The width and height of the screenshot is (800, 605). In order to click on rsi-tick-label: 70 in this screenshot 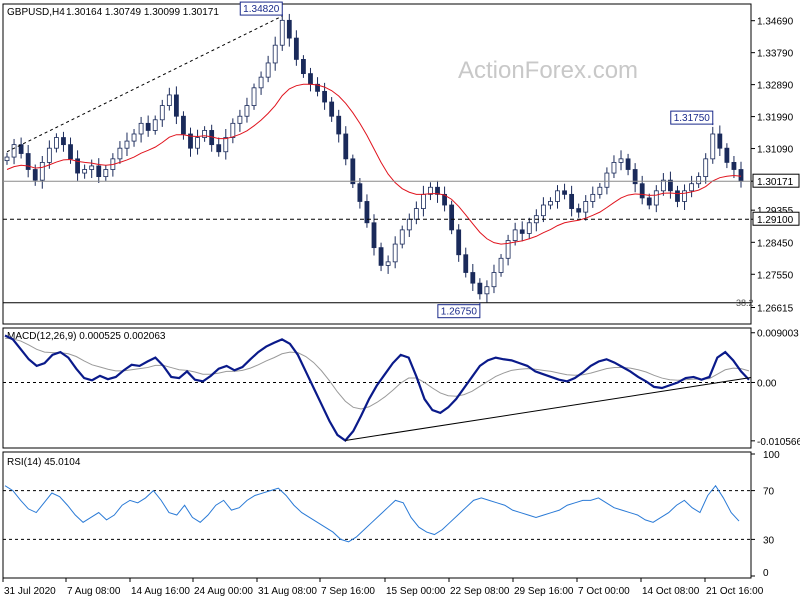, I will do `click(769, 492)`.